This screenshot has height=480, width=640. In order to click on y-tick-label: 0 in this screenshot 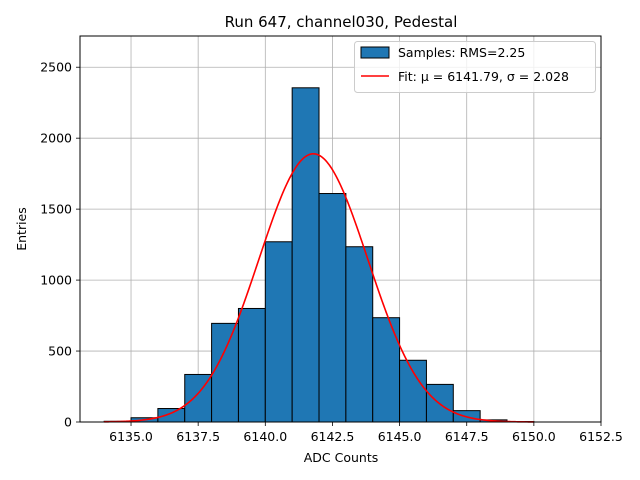, I will do `click(68, 422)`.